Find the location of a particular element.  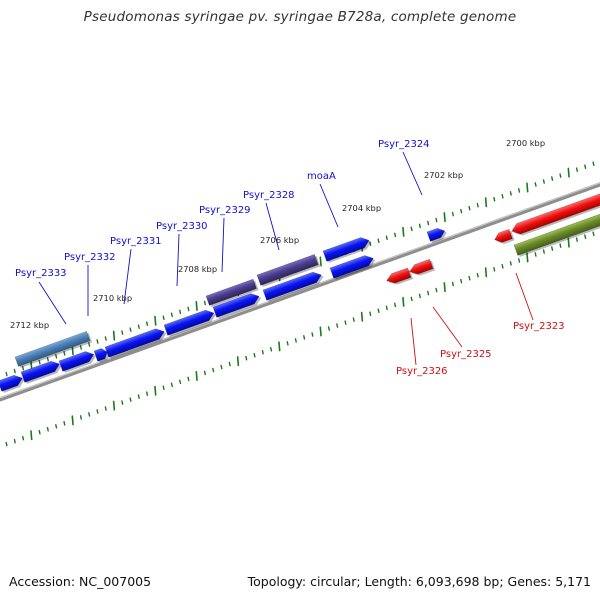

scale-label: 2710 kbp is located at coordinates (112, 298).